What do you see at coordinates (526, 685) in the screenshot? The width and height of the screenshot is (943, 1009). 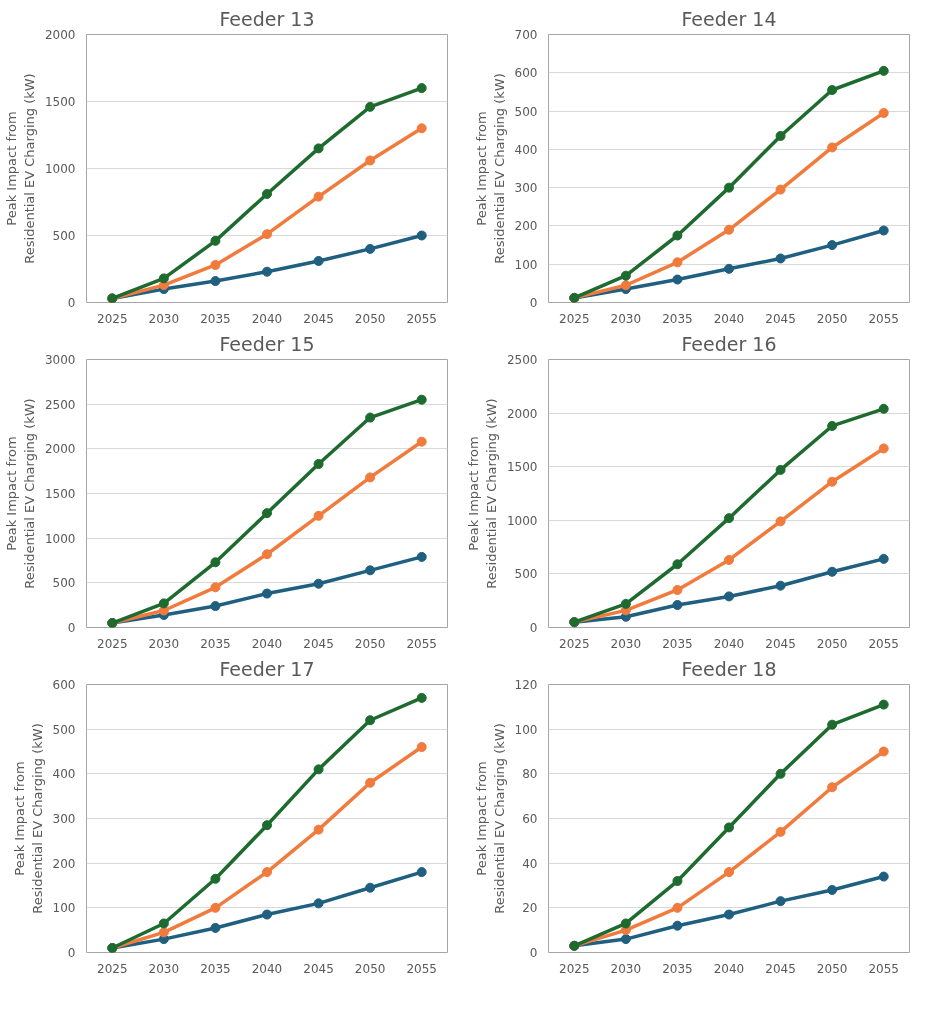 I see `y-tick-label: 120` at bounding box center [526, 685].